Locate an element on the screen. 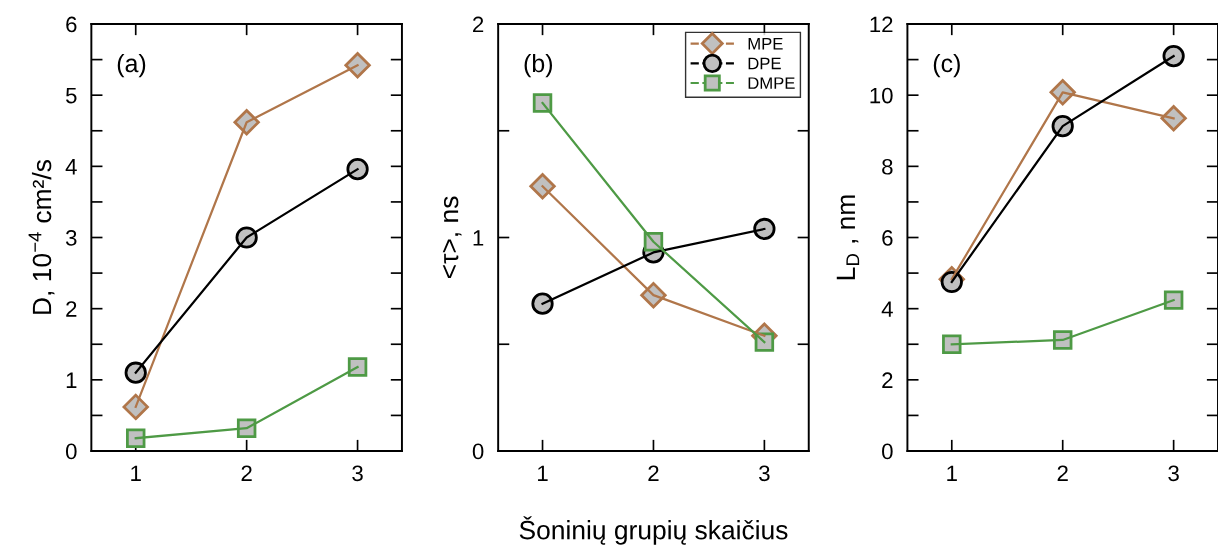  annotation: (b) is located at coordinates (538, 65).